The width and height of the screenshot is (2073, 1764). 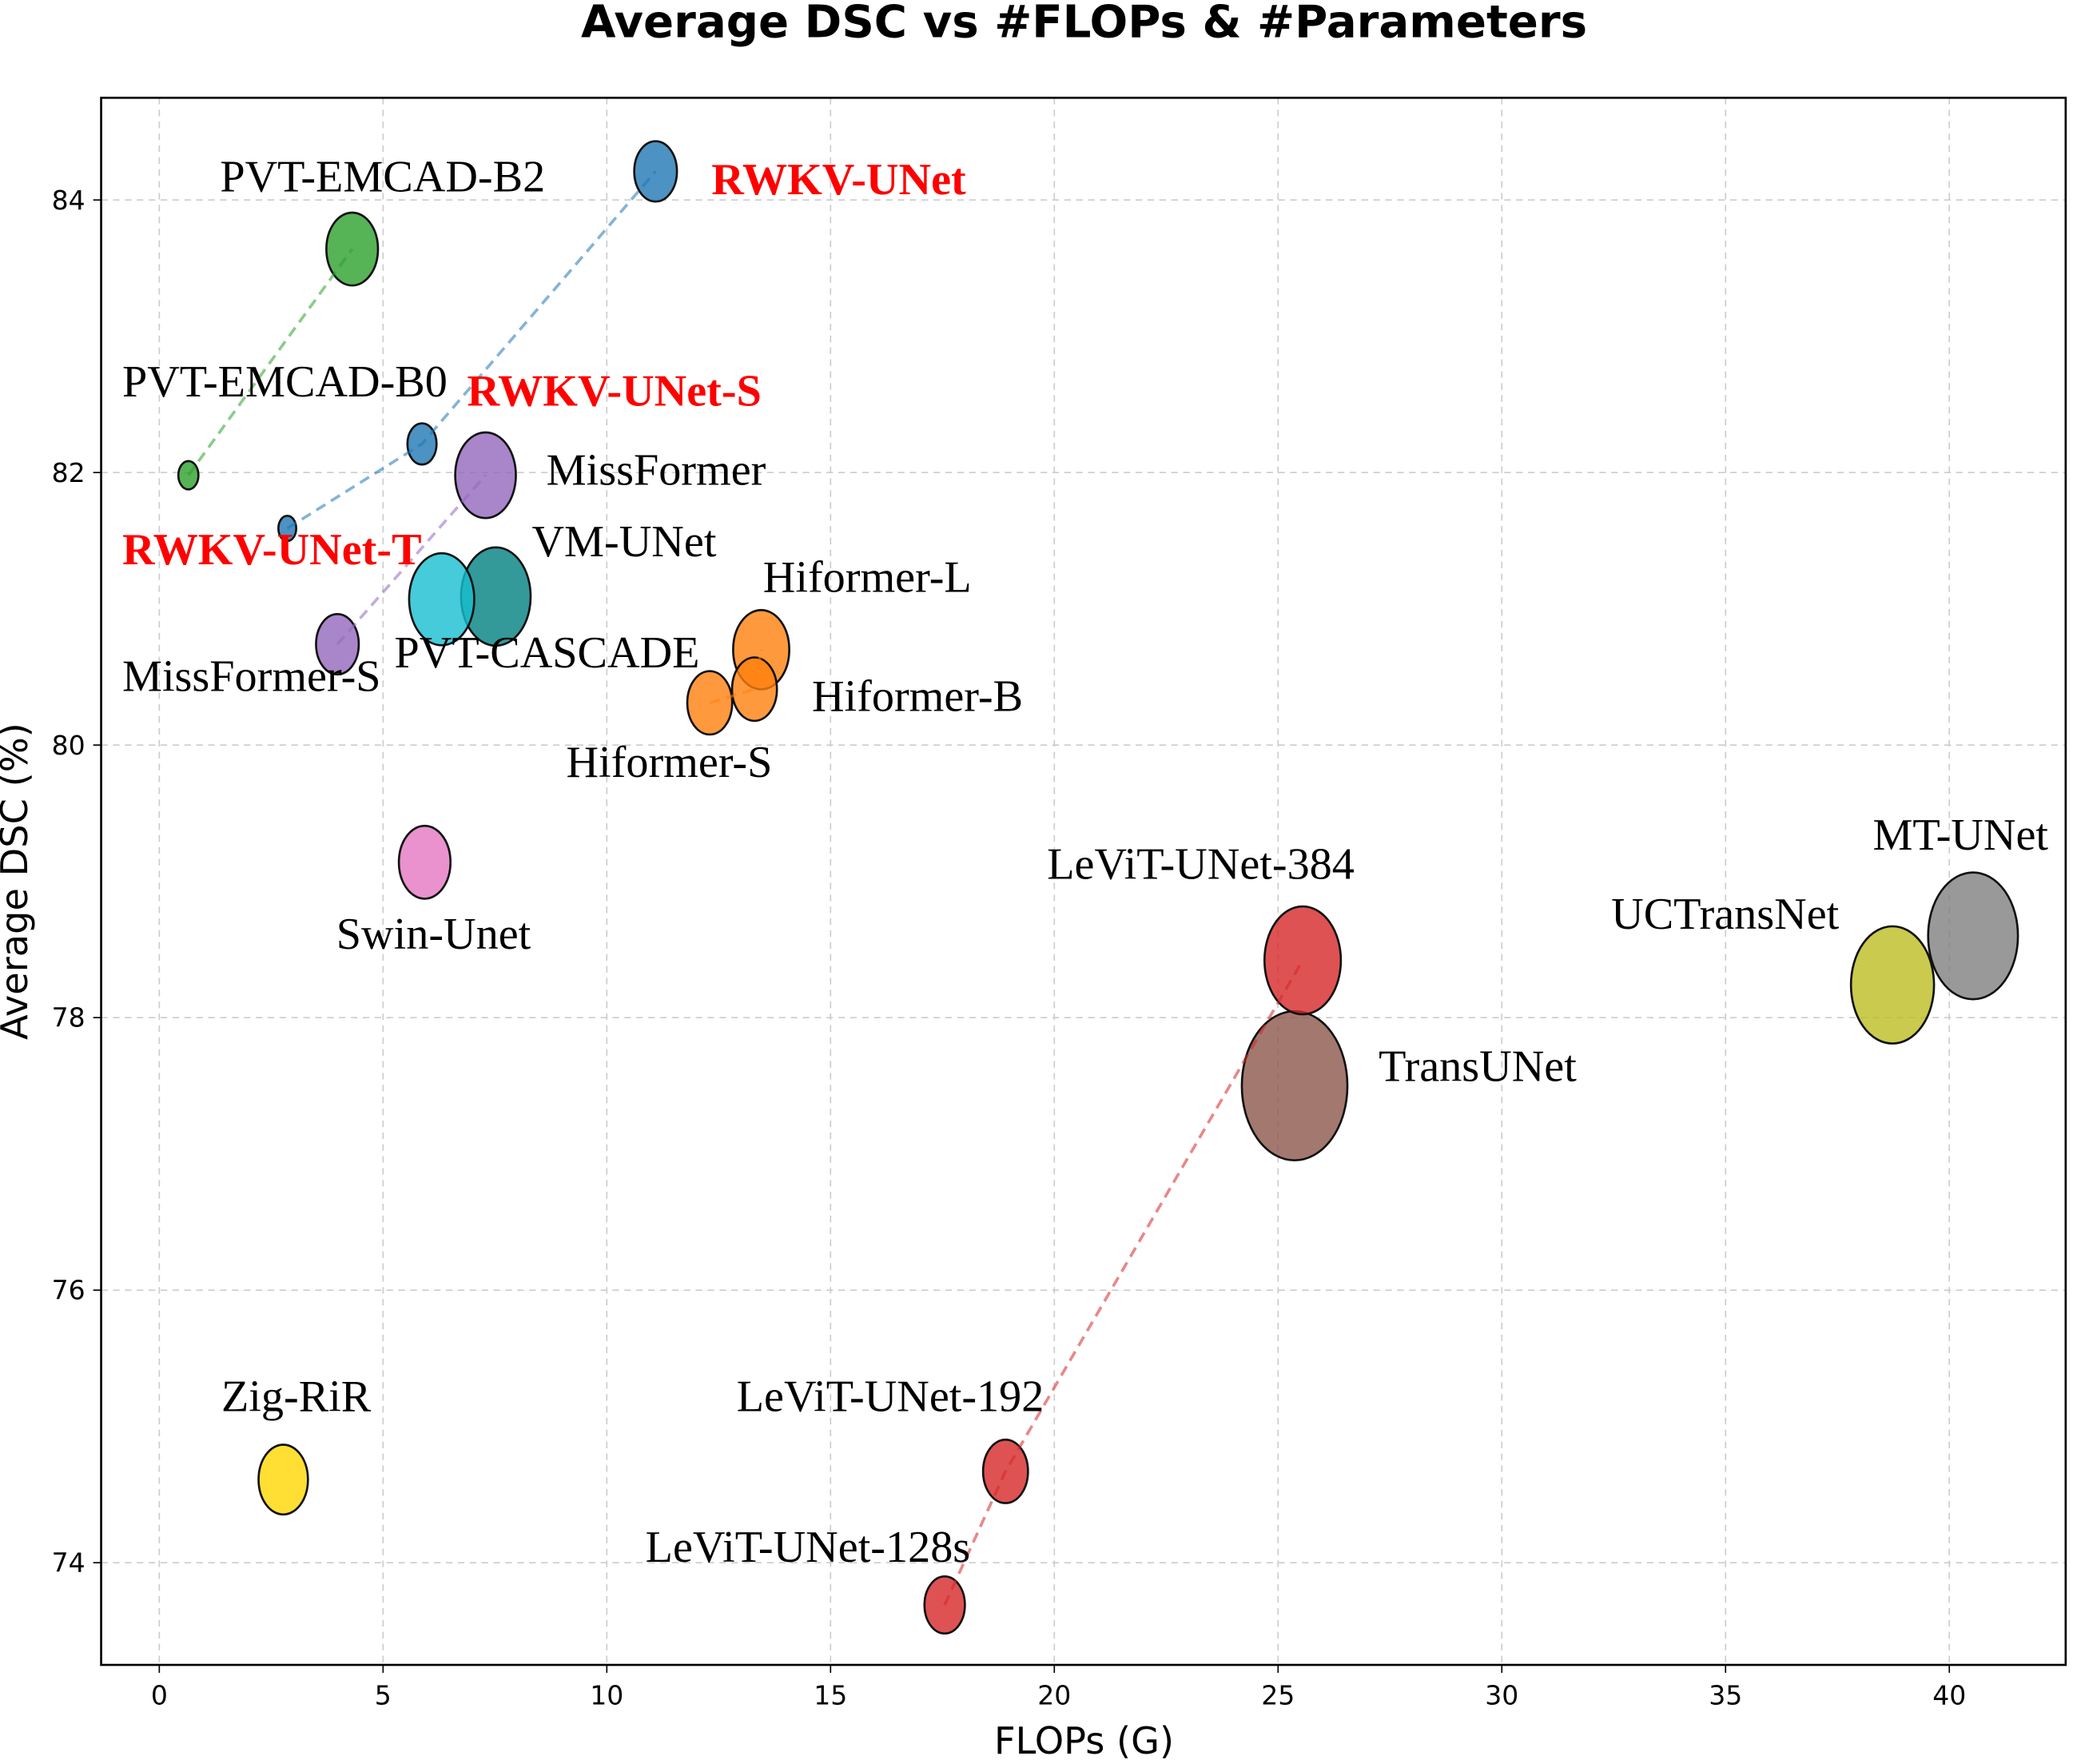 What do you see at coordinates (1973, 936) in the screenshot?
I see `bubble-mt-unet` at bounding box center [1973, 936].